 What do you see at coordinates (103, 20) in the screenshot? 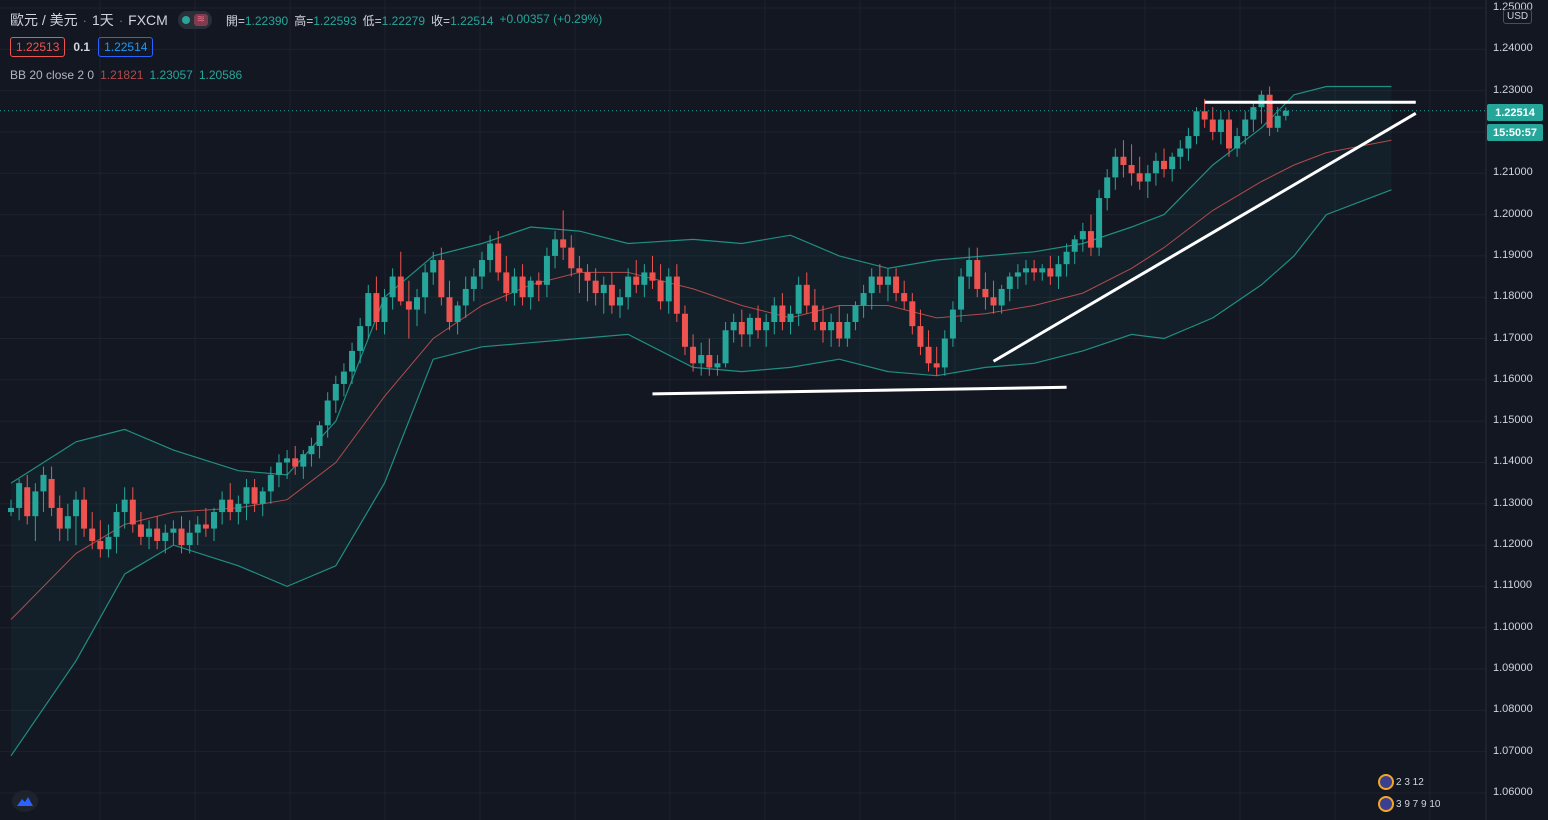
I see `timeframe-label: 1天` at bounding box center [103, 20].